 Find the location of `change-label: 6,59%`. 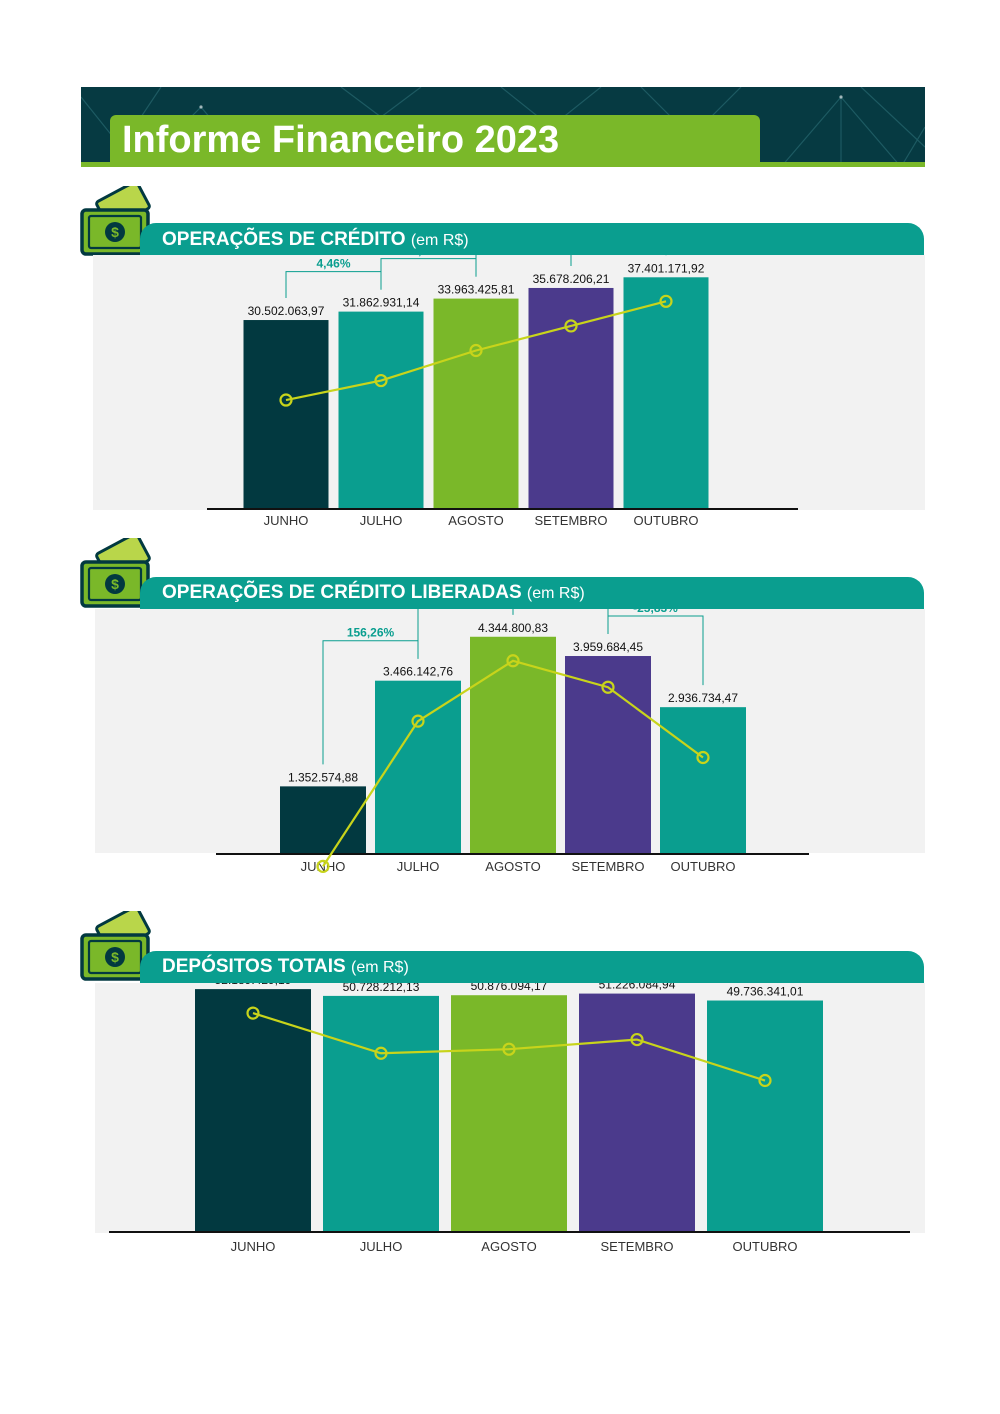

change-label: 6,59% is located at coordinates (428, 256).